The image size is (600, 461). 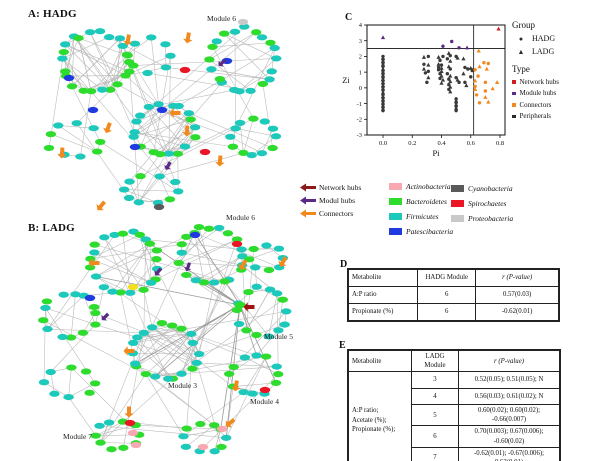 I want to click on legend-type-label: Peripherals, so click(x=535, y=116).